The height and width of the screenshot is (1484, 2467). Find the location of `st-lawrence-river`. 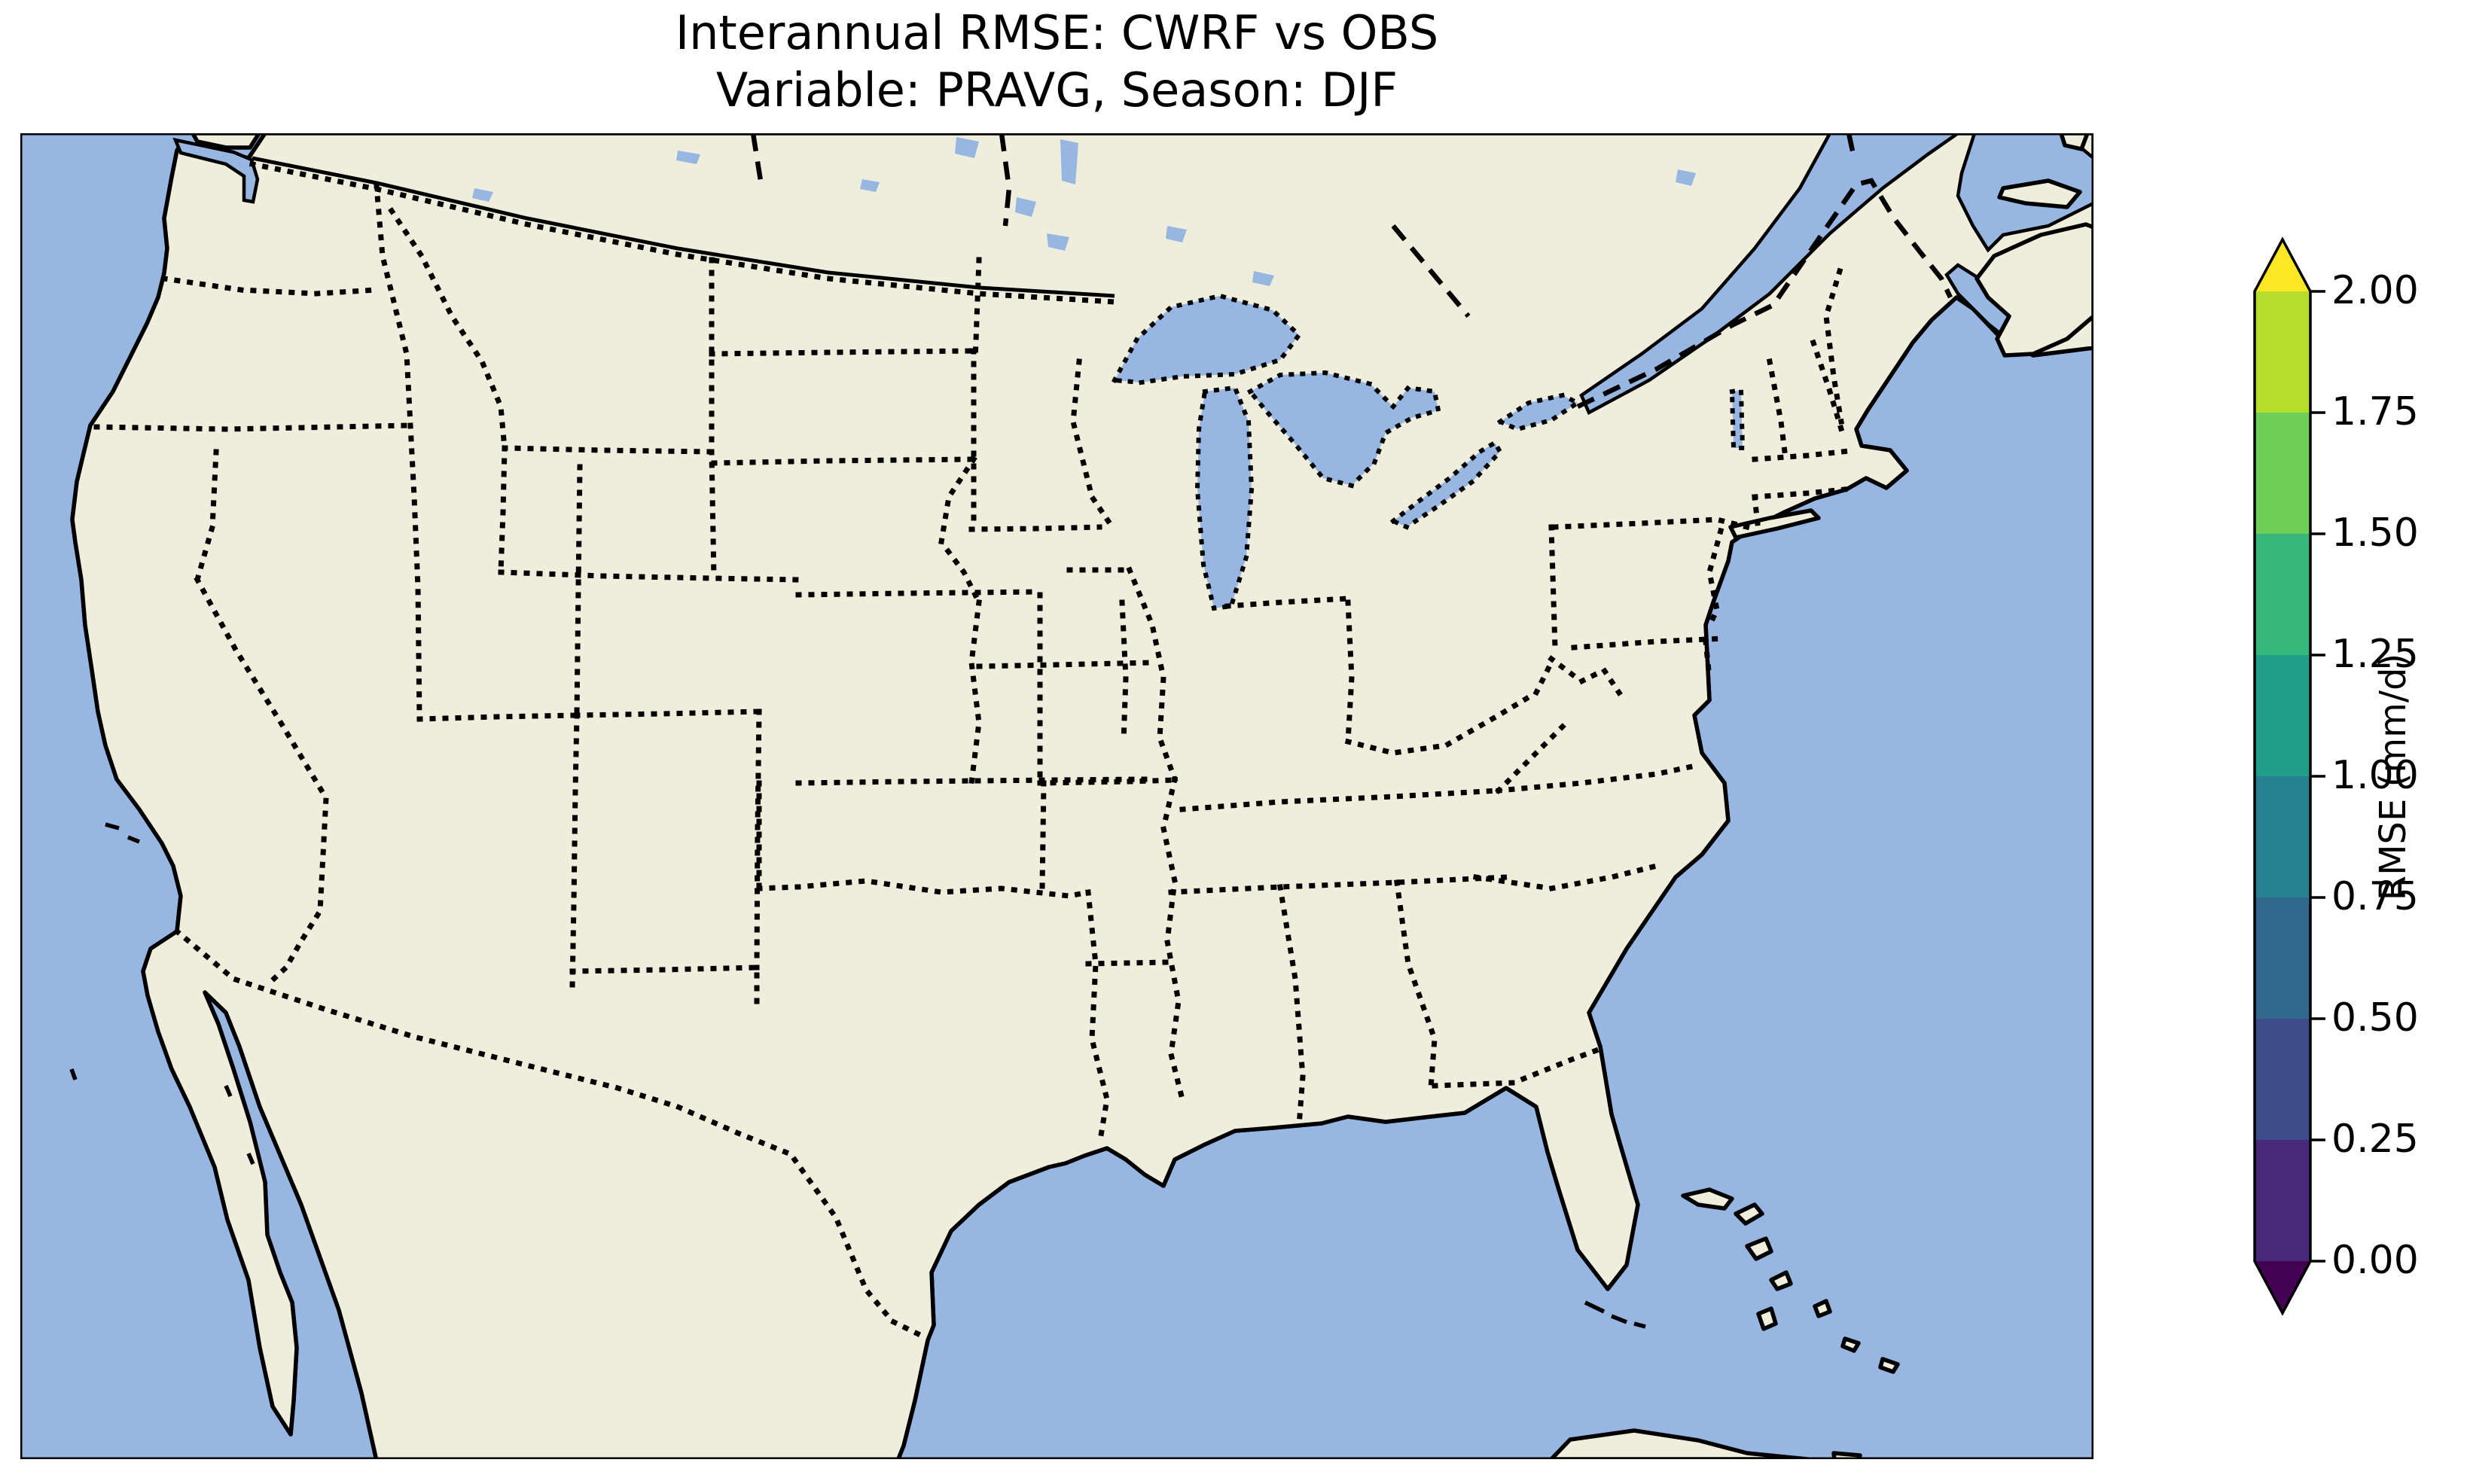

st-lawrence-river is located at coordinates (1770, 274).